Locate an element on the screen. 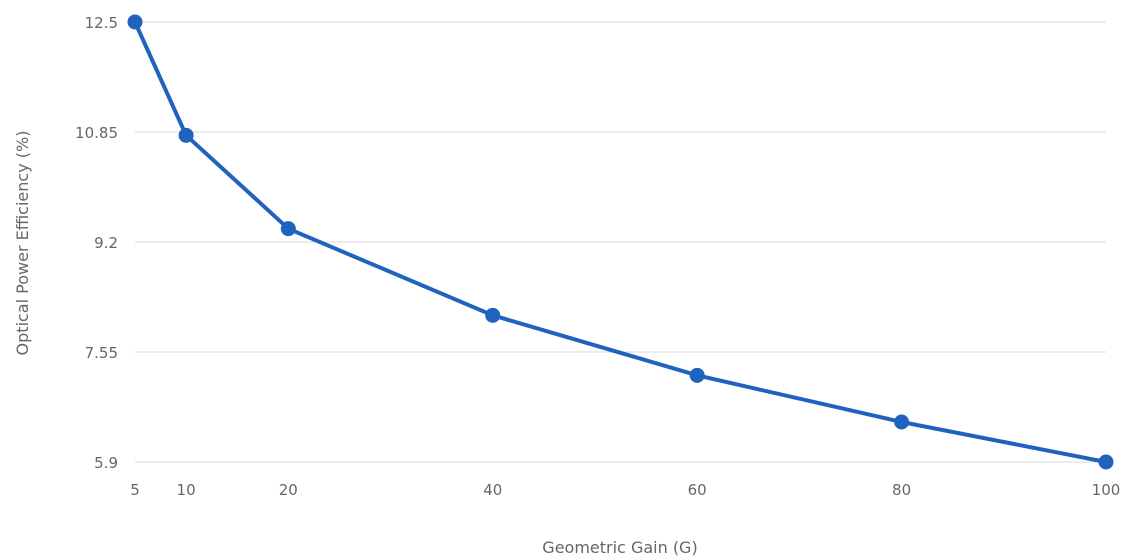 Image resolution: width=1125 pixels, height=556 pixels. x-tick-label: 80 is located at coordinates (901, 490).